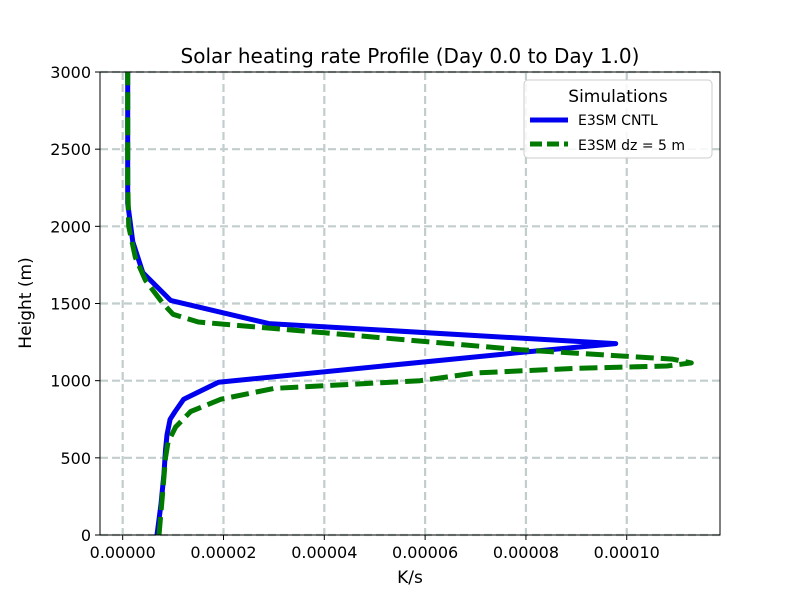 The height and width of the screenshot is (604, 800). What do you see at coordinates (70, 381) in the screenshot?
I see `y-tick-label: 1000` at bounding box center [70, 381].